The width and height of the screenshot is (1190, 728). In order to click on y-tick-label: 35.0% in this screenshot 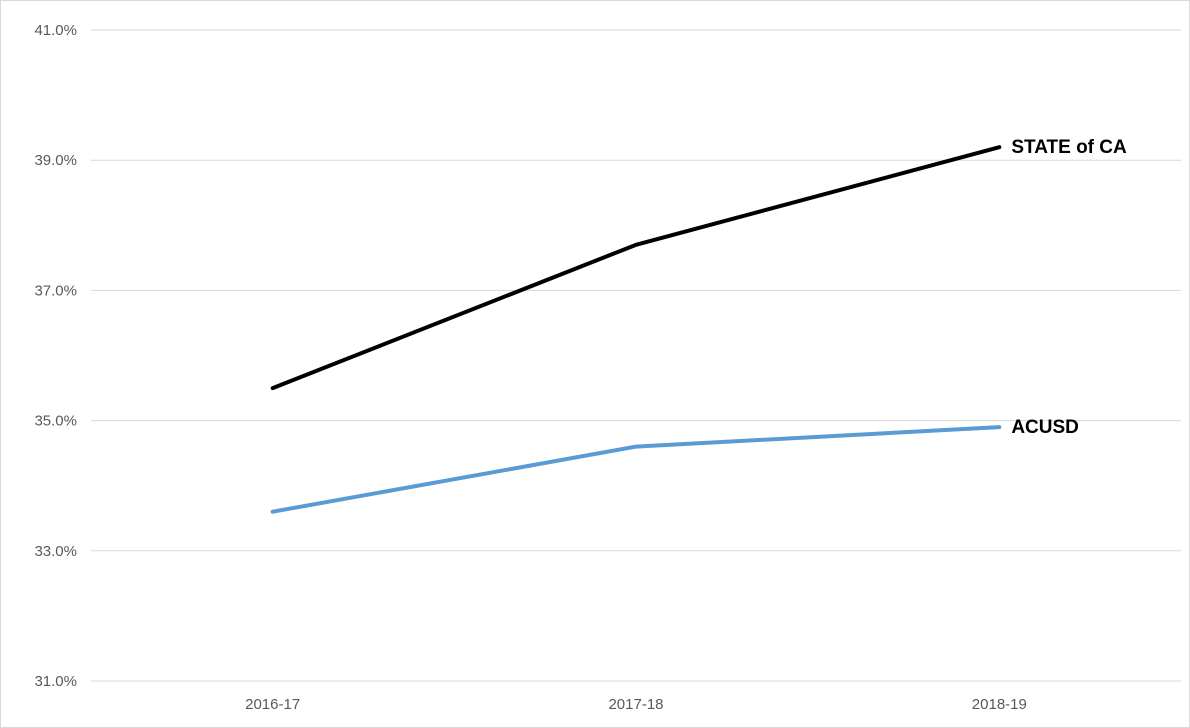, I will do `click(55, 421)`.